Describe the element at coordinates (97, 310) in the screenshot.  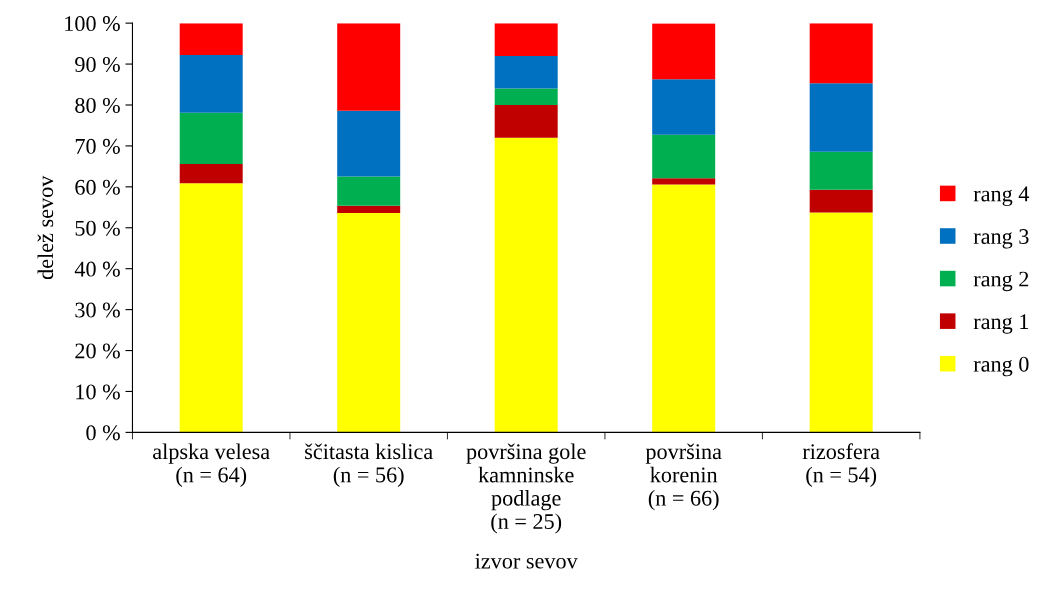
I see `y-tick-label: 30 %` at that location.